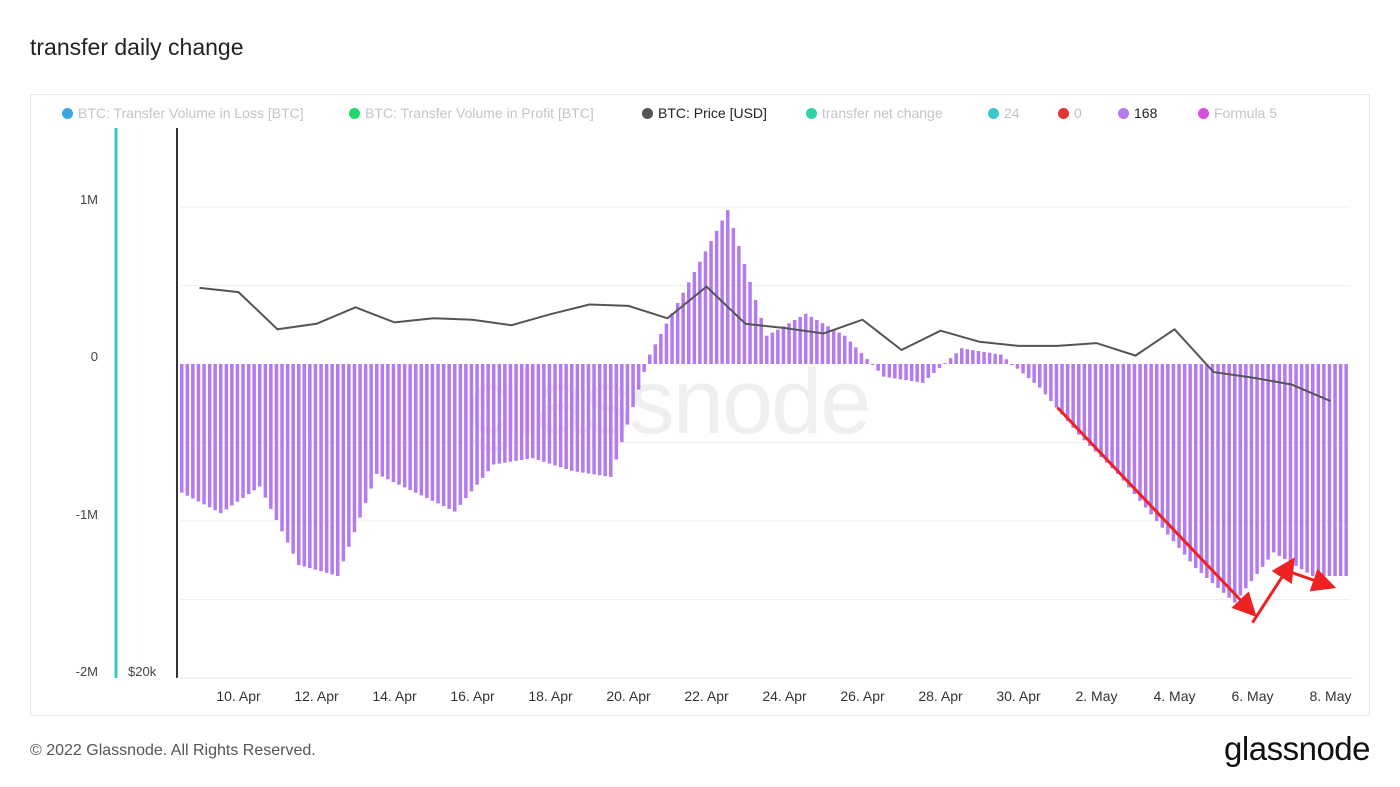 The width and height of the screenshot is (1400, 787). Describe the element at coordinates (1174, 696) in the screenshot. I see `x-tick-label: 4. May` at that location.